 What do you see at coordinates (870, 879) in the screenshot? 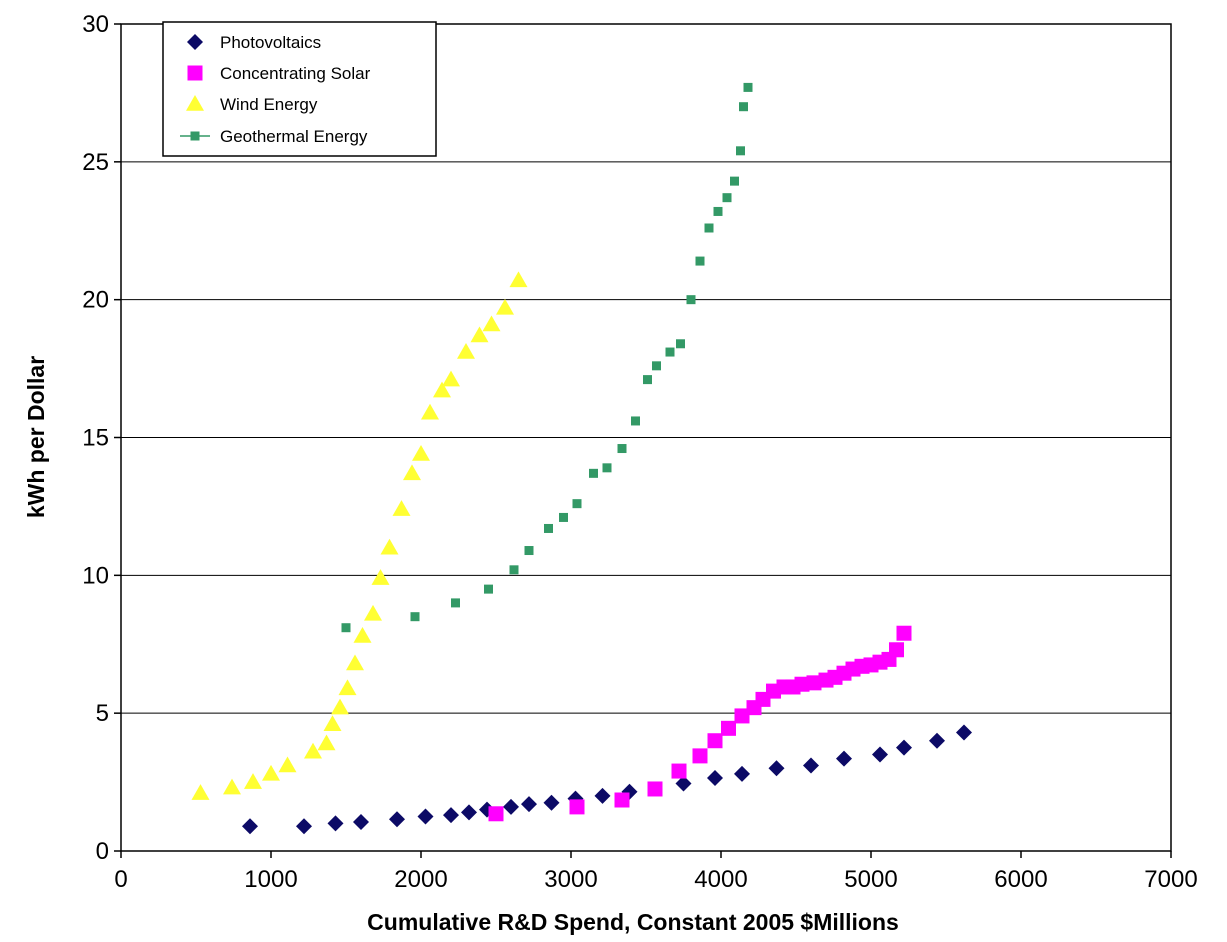
I see `x-tick-label: 5000` at bounding box center [870, 879].